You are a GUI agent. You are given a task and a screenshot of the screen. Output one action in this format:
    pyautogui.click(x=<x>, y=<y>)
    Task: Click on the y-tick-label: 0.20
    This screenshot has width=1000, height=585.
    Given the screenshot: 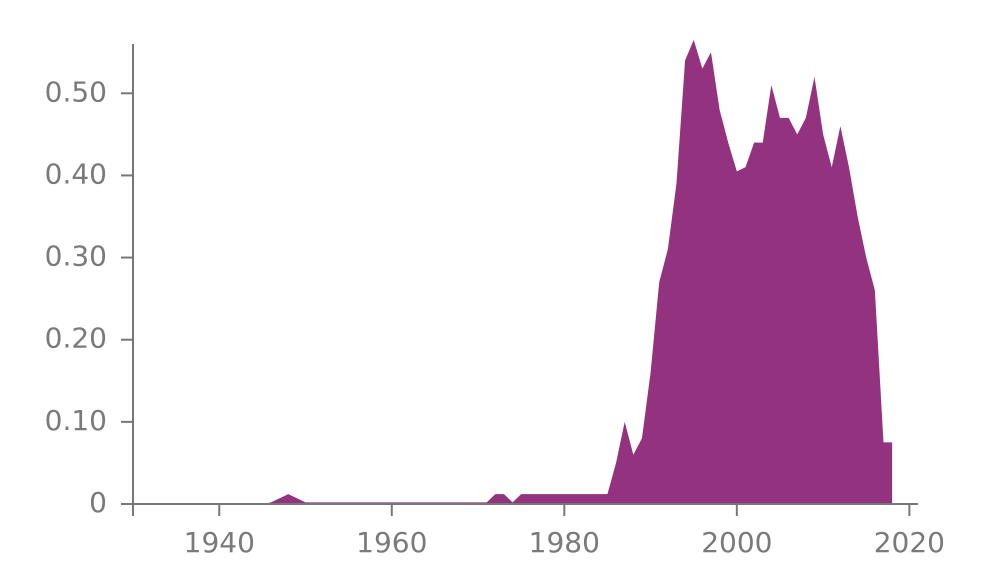 What is the action you would take?
    pyautogui.click(x=76, y=338)
    